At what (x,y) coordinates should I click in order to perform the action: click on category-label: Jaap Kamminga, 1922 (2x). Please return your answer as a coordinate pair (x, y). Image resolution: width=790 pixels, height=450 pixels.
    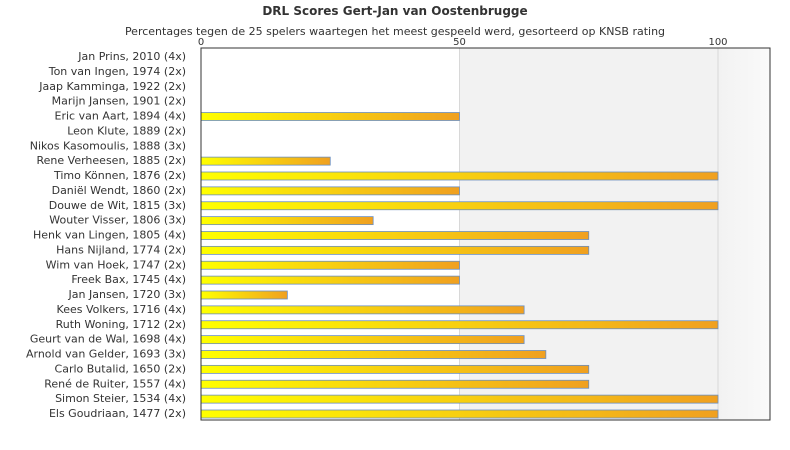
    Looking at the image, I should click on (112, 86).